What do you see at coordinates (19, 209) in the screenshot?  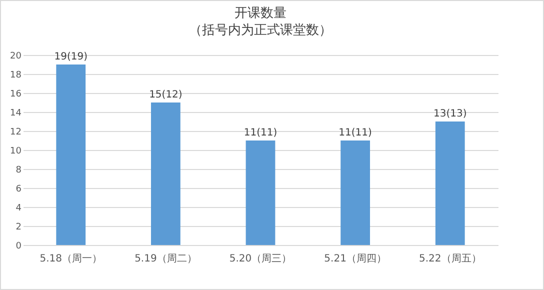 I see `y-tick-label: 4` at bounding box center [19, 209].